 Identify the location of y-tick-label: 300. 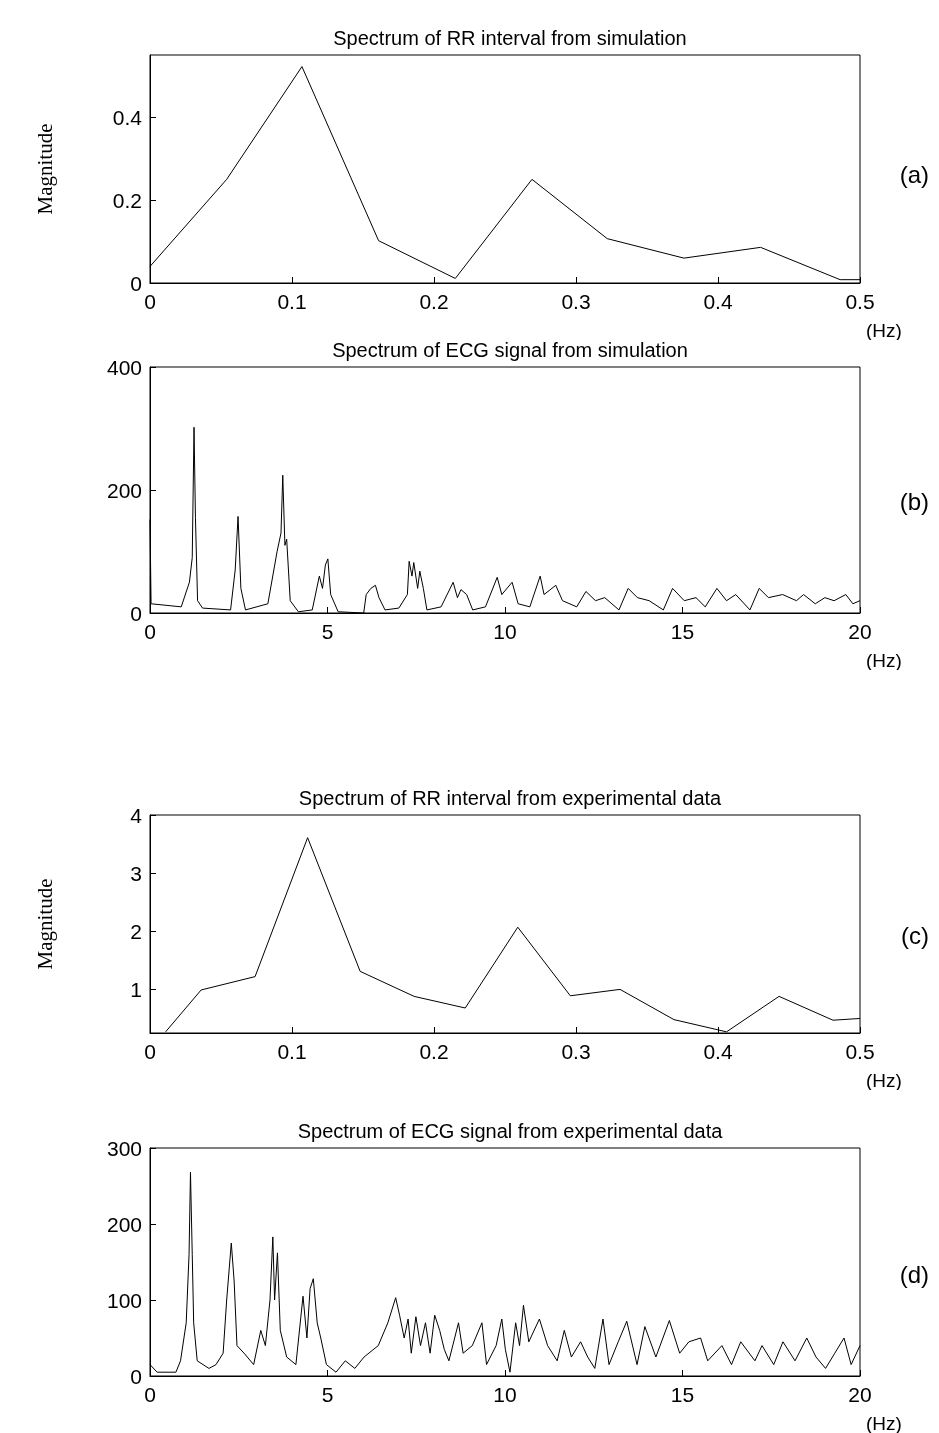
(124, 1148).